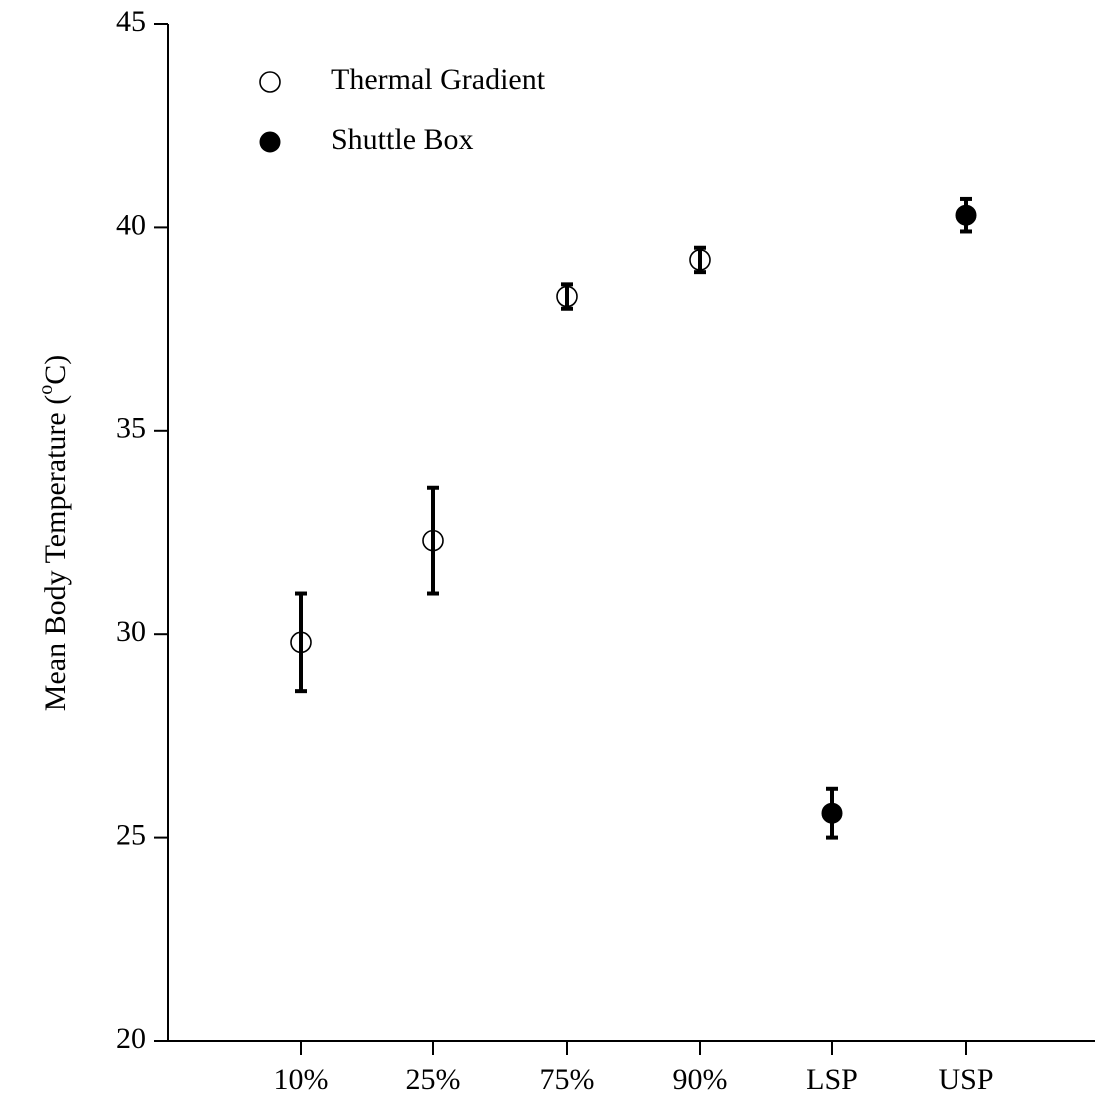 The height and width of the screenshot is (1098, 1095). I want to click on y-axis-label-main: Mean Body Temperature (, so click(55, 553).